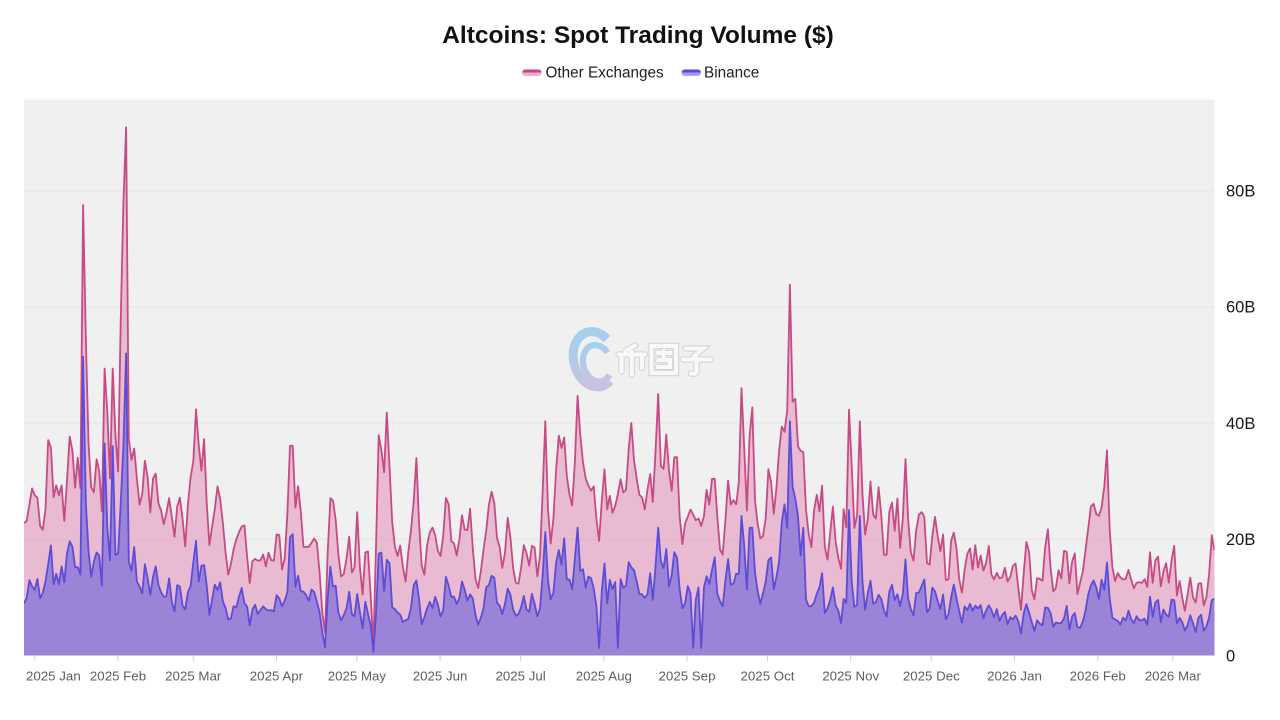  What do you see at coordinates (931, 676) in the screenshot?
I see `svg-text: 2025 Dec` at bounding box center [931, 676].